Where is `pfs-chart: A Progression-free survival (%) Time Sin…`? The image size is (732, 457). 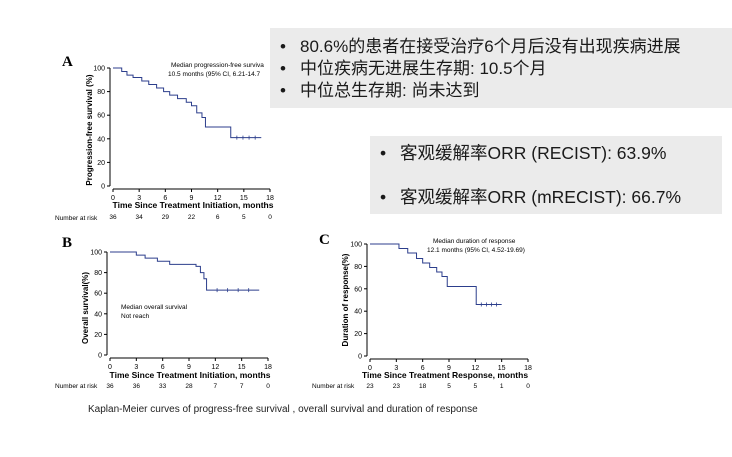
pfs-chart: A Progression-free survival (%) Time Sin… is located at coordinates (164, 138).